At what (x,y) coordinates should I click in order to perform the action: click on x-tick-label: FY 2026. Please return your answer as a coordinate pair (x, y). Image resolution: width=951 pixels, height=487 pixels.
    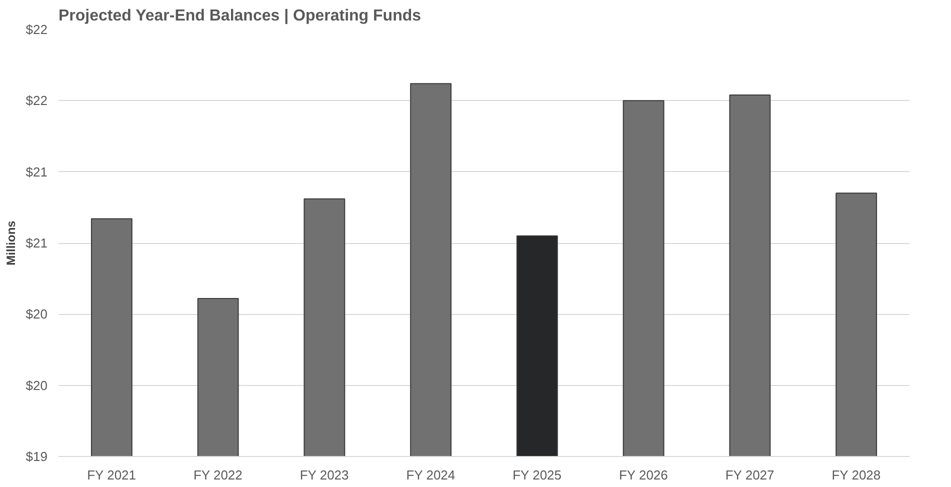
    Looking at the image, I should click on (643, 475).